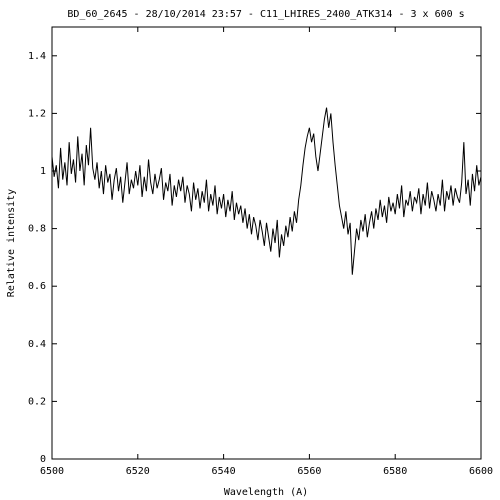 Image resolution: width=500 pixels, height=500 pixels. What do you see at coordinates (37, 113) in the screenshot?
I see `y-tick-label: 1.2` at bounding box center [37, 113].